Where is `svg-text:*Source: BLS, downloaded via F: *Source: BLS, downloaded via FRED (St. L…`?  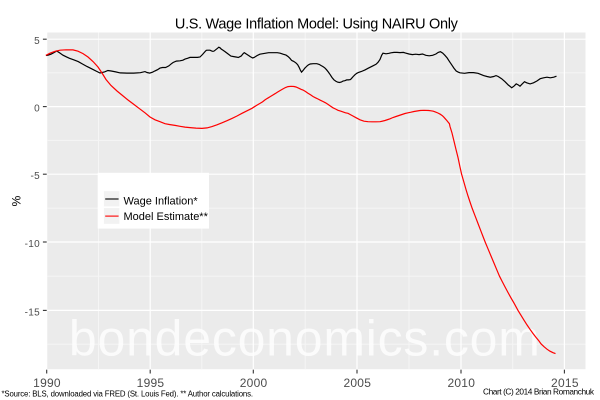
svg-text:*Source: BLS, downloaded via F: *Source: BLS, downloaded via FRED (St. L… is located at coordinates (128, 393).